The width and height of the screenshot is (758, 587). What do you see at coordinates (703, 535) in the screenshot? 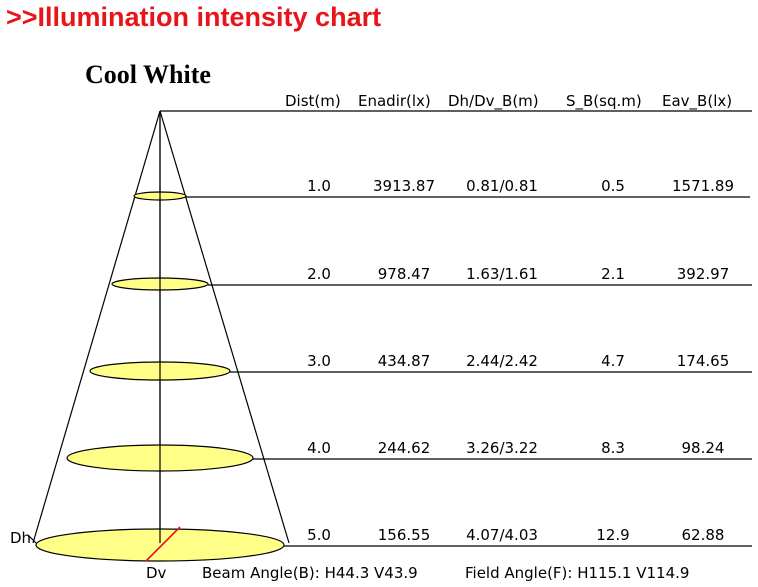
I see `table-cell: 62.88` at bounding box center [703, 535].